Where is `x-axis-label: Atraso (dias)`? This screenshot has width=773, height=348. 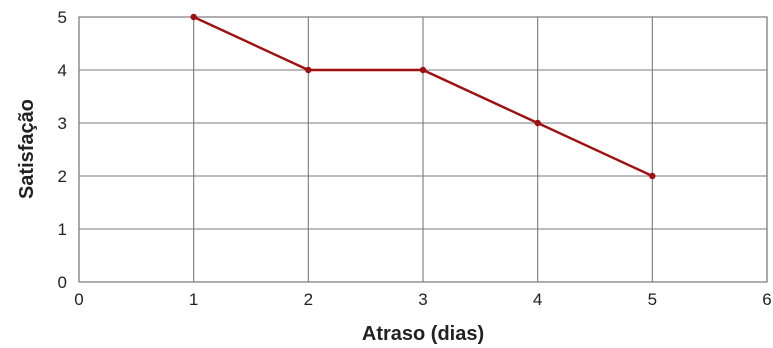
x-axis-label: Atraso (dias) is located at coordinates (423, 334).